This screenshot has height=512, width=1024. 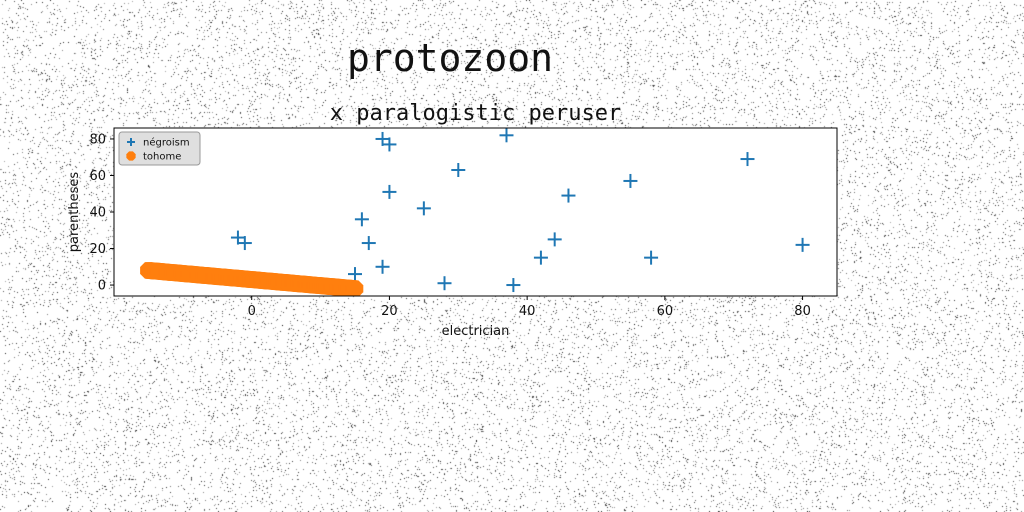 What do you see at coordinates (97, 139) in the screenshot?
I see `y-tick-label: 80` at bounding box center [97, 139].